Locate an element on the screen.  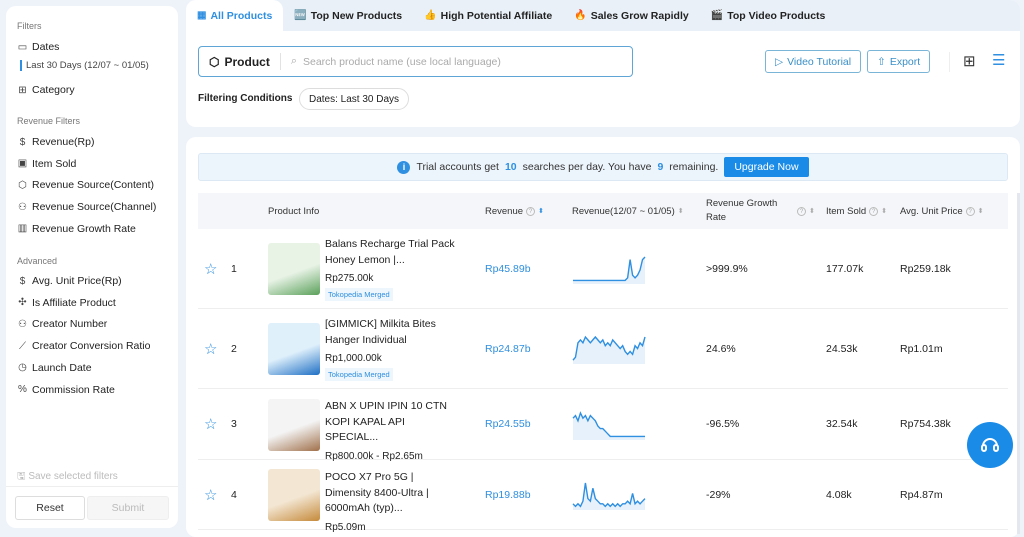
avg-unit-price: Rp4.87m is located at coordinates (921, 494).